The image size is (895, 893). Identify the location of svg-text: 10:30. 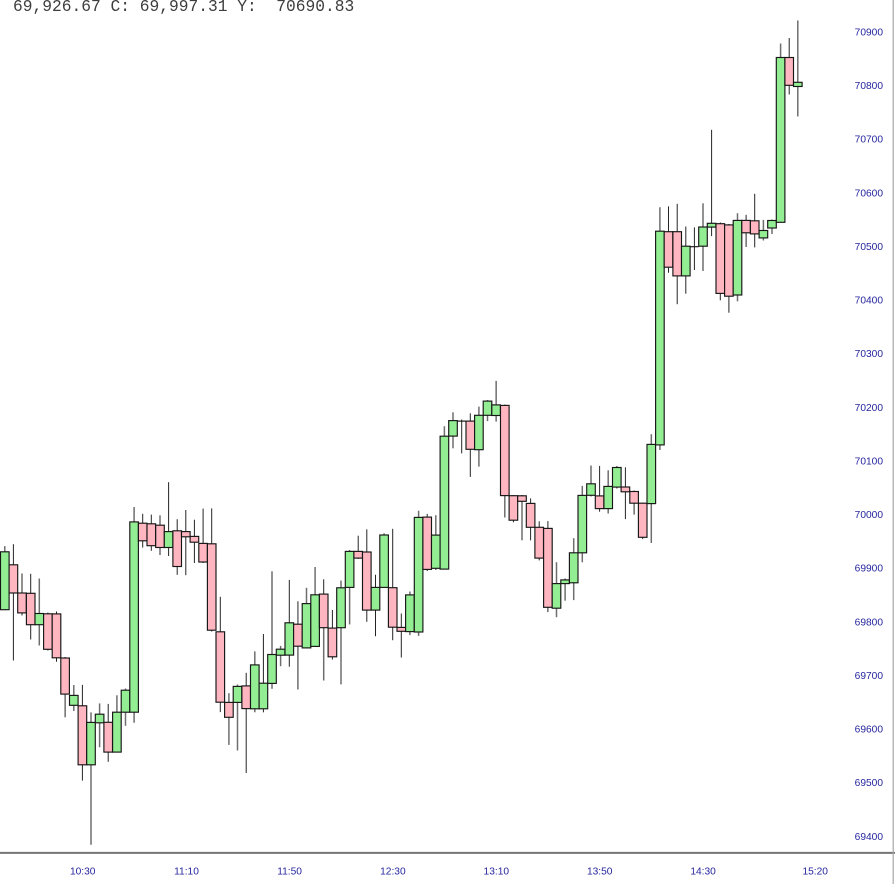
(83, 872).